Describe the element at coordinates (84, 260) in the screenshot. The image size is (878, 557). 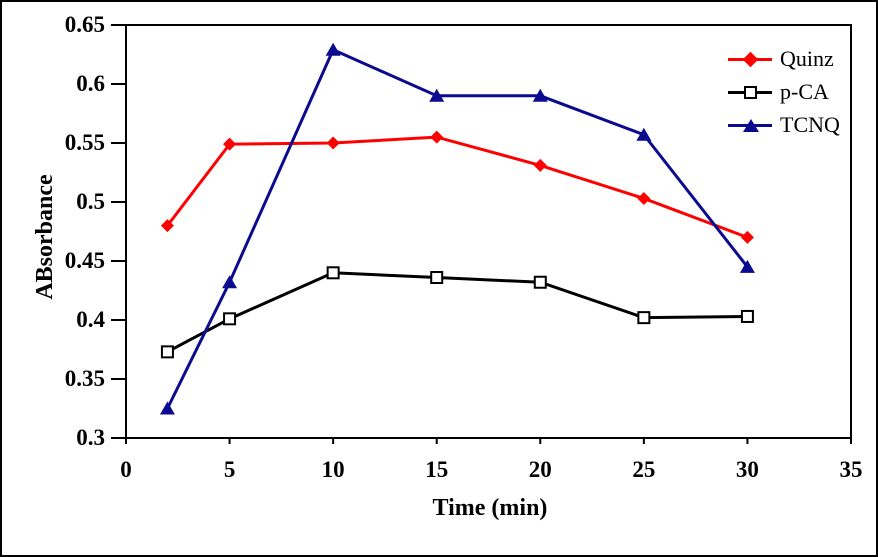
I see `y-tick-label: 0.45` at that location.